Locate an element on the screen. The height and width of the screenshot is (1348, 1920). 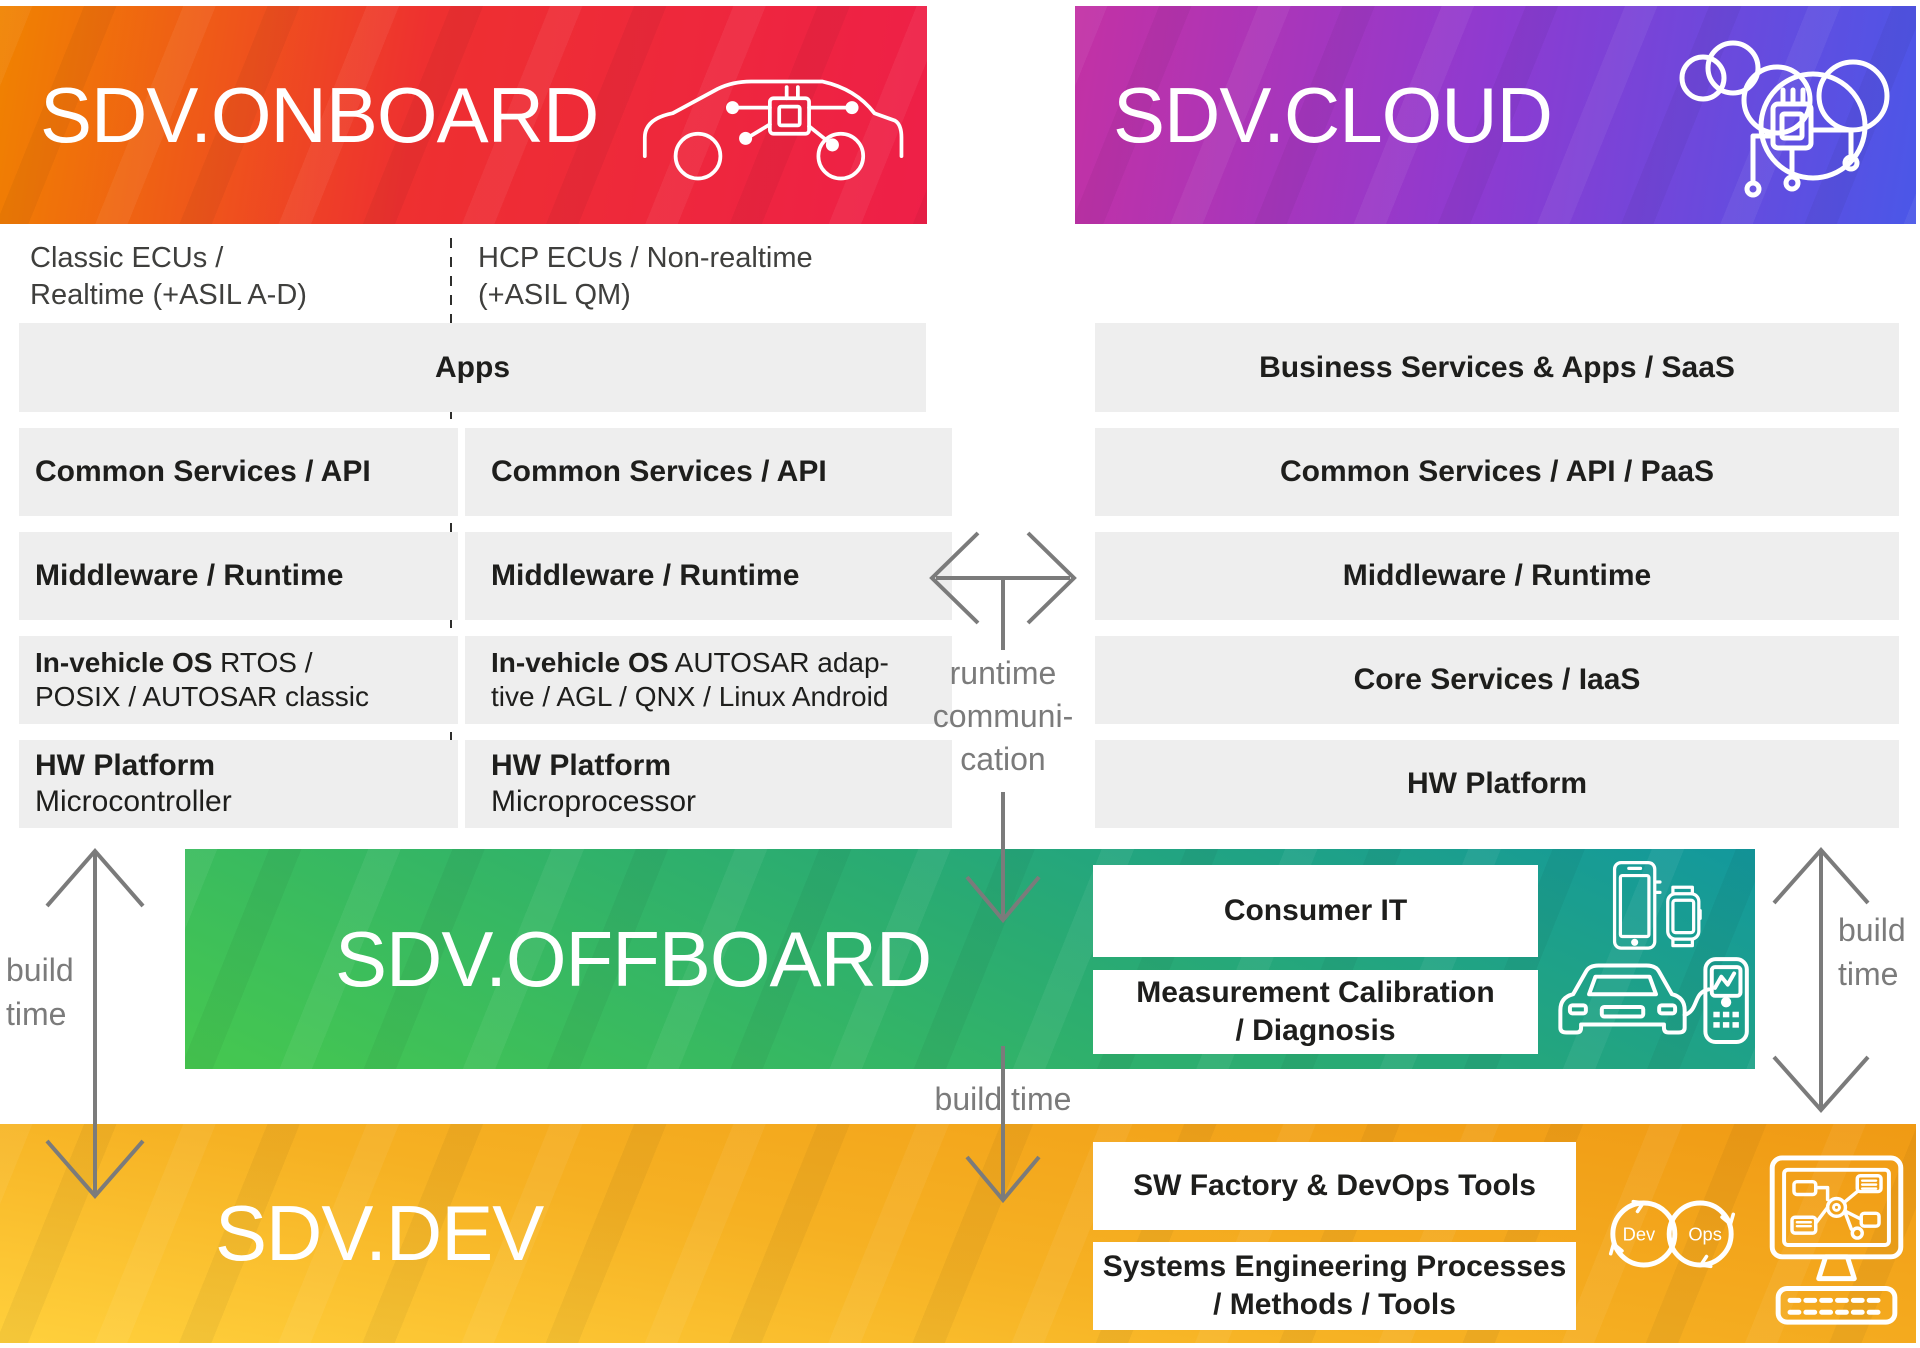
hw-platform-mid-box: HW Platform Microprocessor is located at coordinates (708, 784).